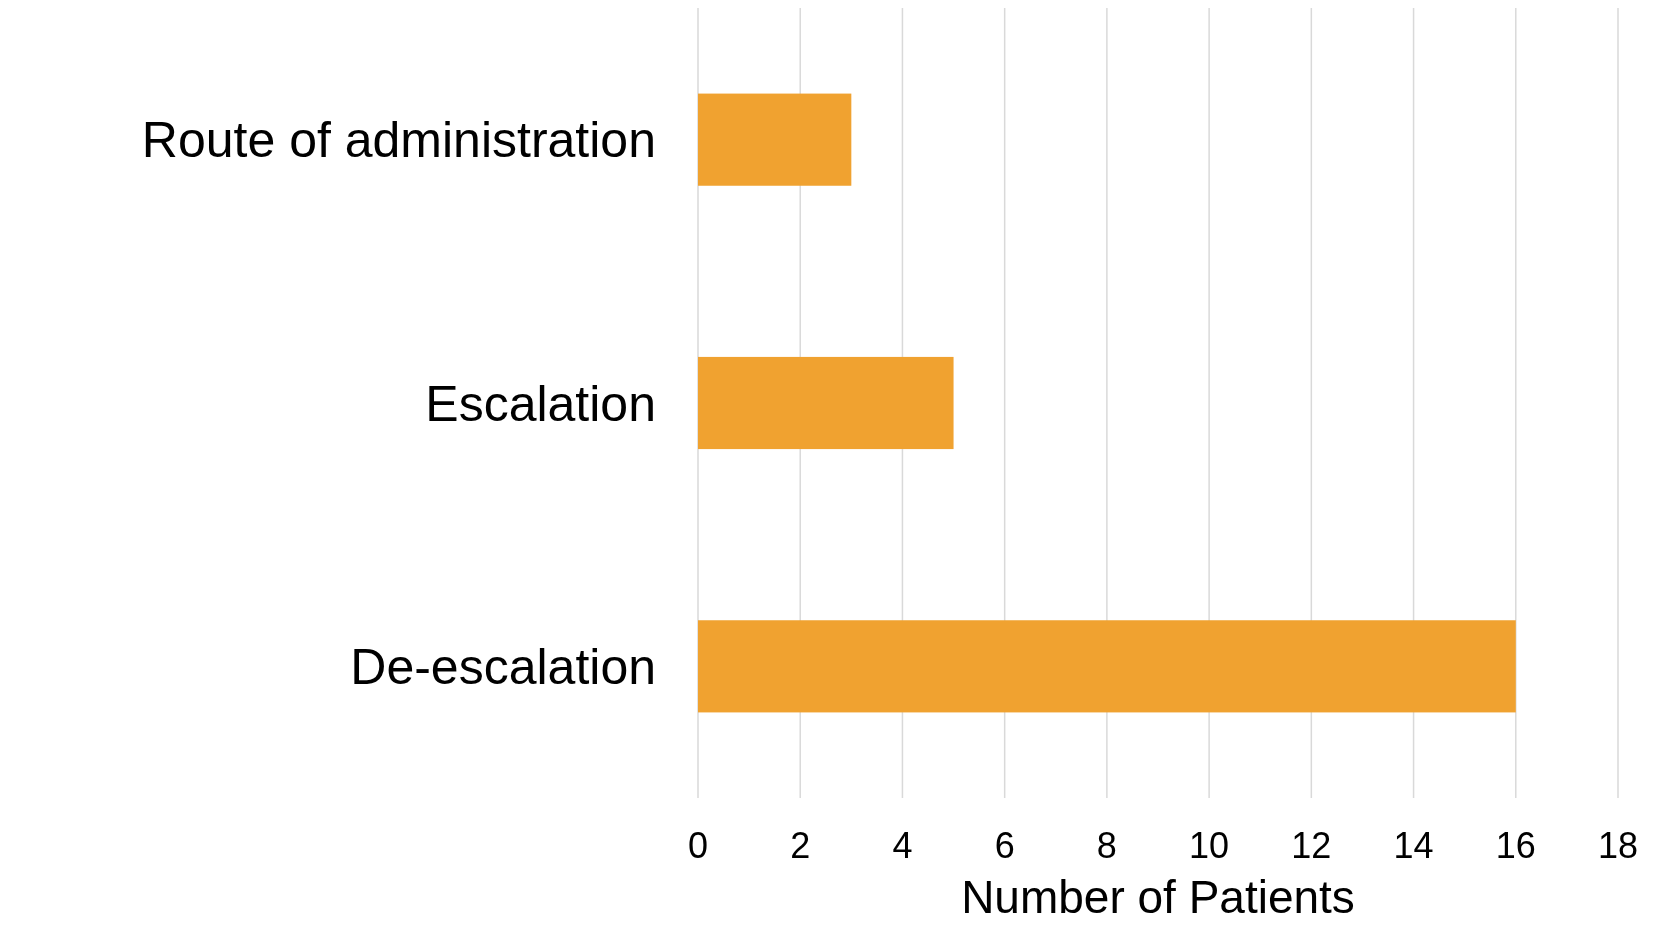  I want to click on x-tick-label: 16, so click(1515, 845).